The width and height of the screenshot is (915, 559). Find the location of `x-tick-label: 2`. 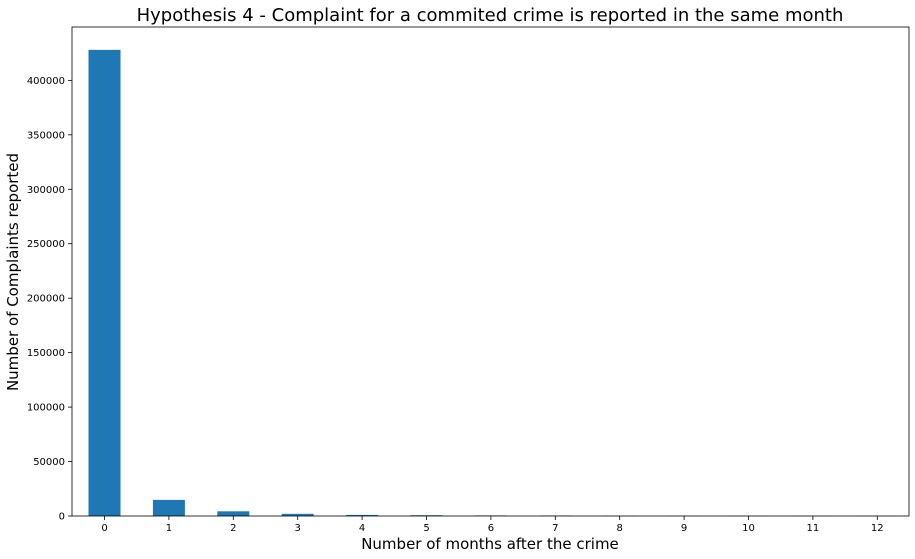

x-tick-label: 2 is located at coordinates (233, 528).